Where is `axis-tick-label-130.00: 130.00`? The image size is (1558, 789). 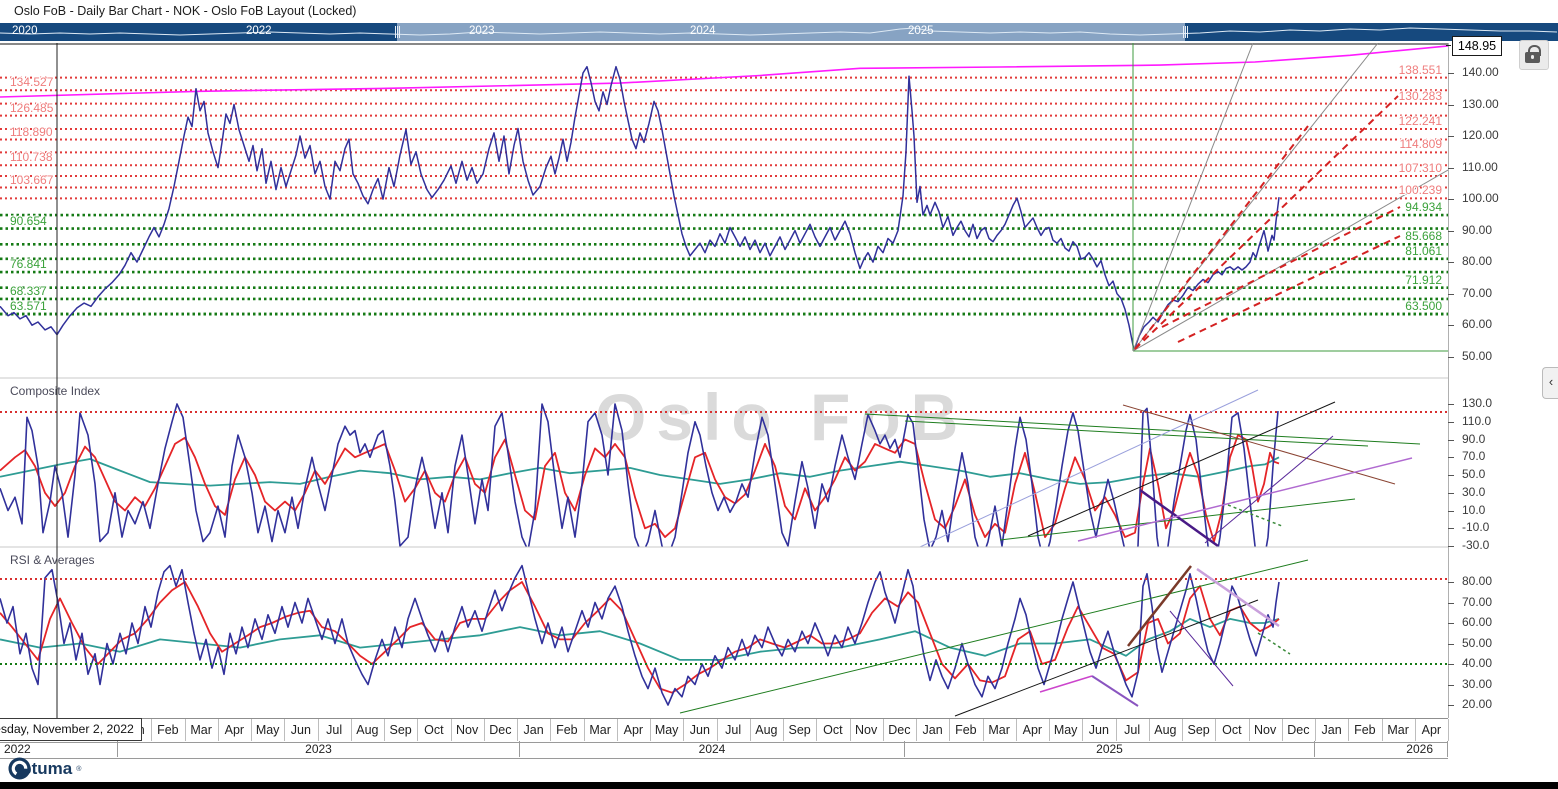
axis-tick-label-130.00: 130.00 is located at coordinates (1480, 103).